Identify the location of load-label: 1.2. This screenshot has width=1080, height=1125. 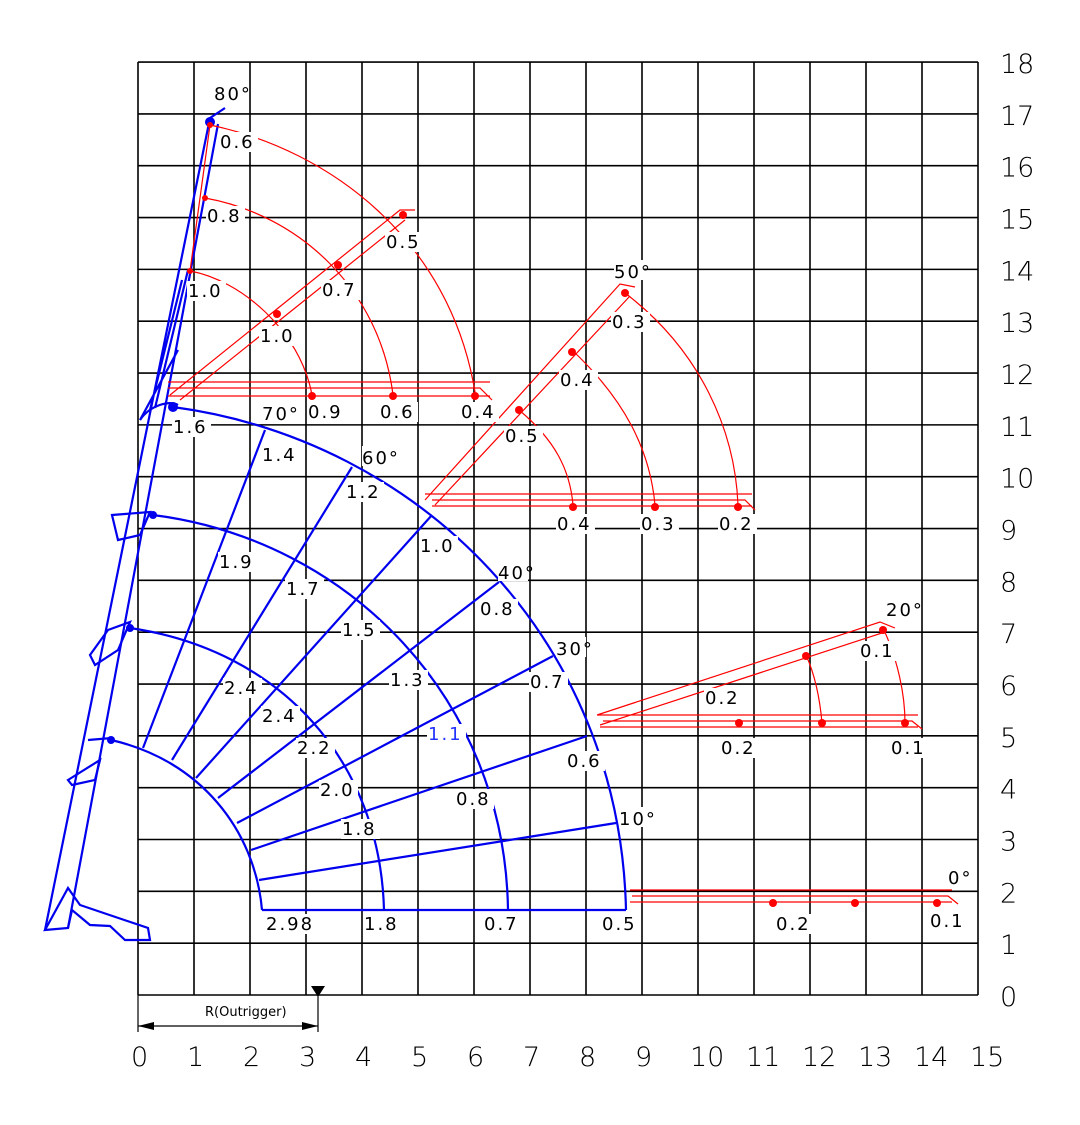
(363, 492).